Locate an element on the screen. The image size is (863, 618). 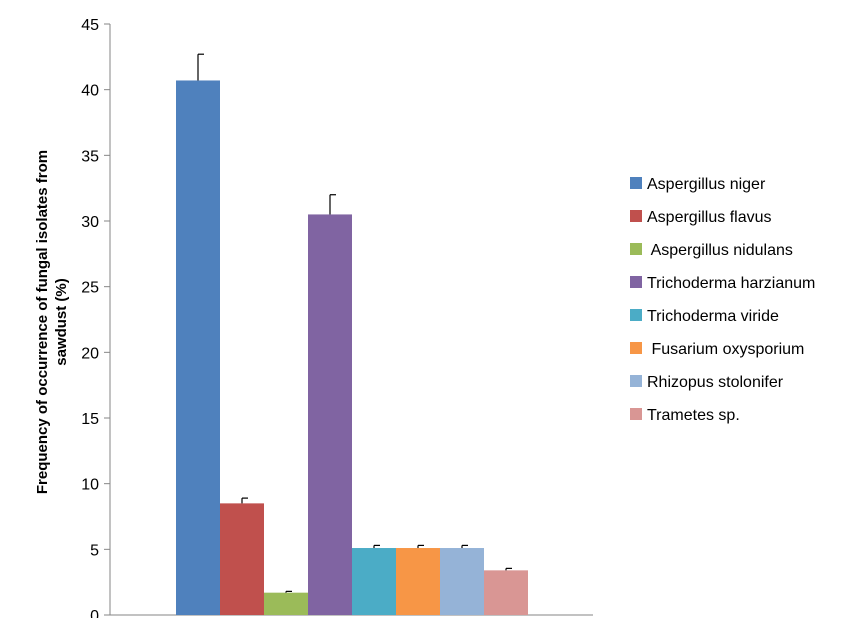
legend-item: Rhizopus stolonifer is located at coordinates (707, 382).